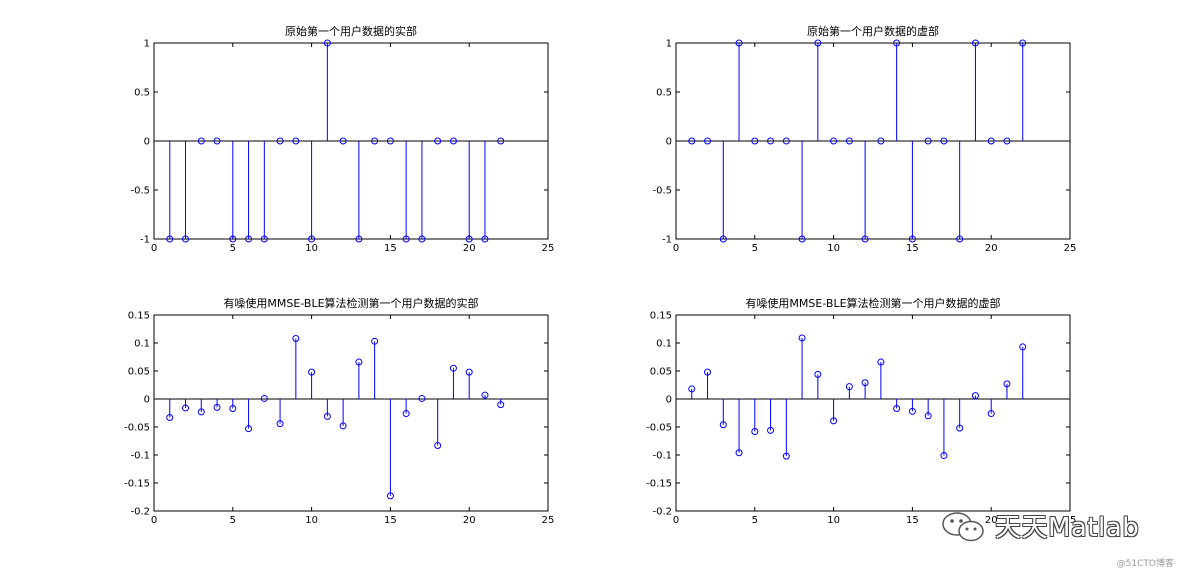 The height and width of the screenshot is (575, 1184). Describe the element at coordinates (659, 428) in the screenshot. I see `y-tick-label: -0.05` at that location.